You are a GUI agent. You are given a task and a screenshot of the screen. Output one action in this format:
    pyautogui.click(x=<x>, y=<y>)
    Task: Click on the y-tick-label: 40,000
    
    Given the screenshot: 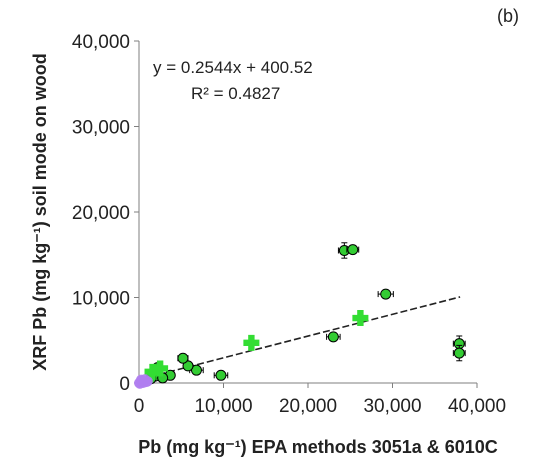 What is the action you would take?
    pyautogui.click(x=101, y=42)
    